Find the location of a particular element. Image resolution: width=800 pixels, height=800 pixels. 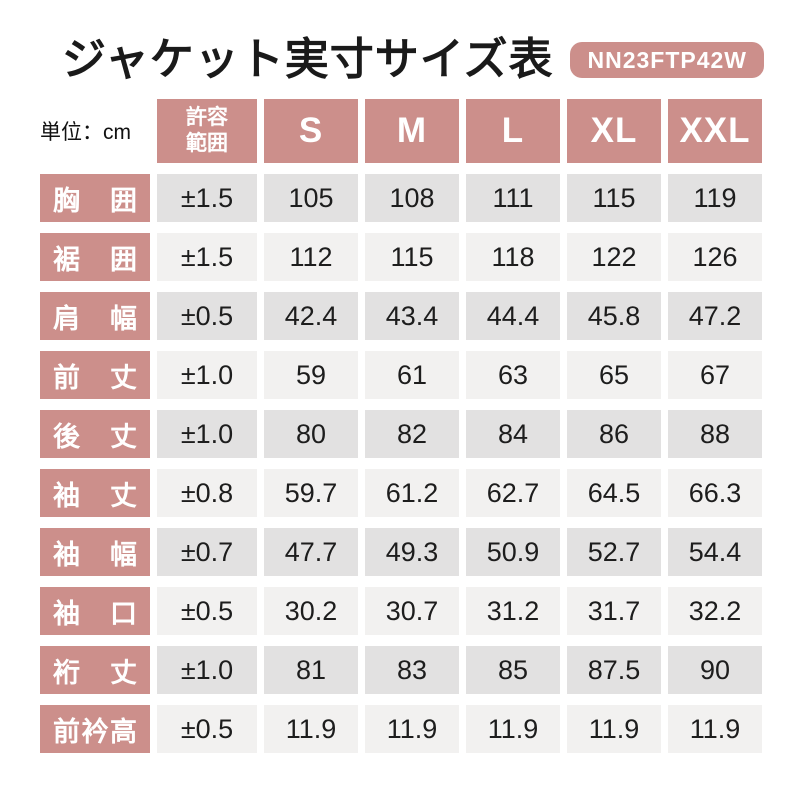

row-label: 袖幅 is located at coordinates (95, 552).